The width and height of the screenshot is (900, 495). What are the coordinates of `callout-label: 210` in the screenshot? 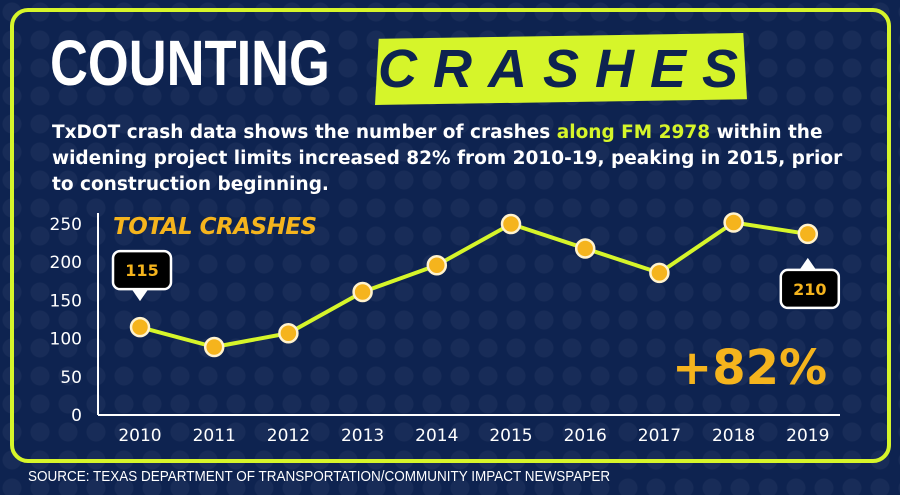 It's located at (809, 289).